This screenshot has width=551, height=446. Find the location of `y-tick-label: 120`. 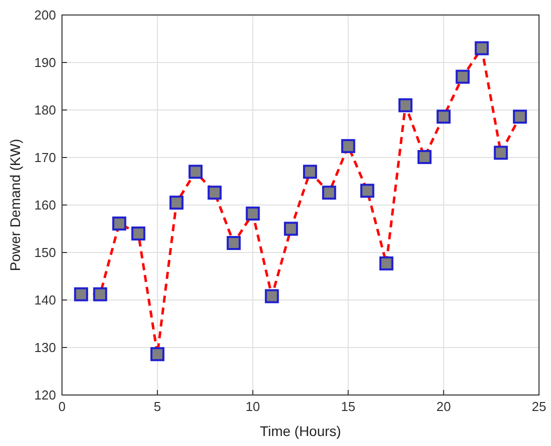

y-tick-label: 120 is located at coordinates (45, 395).